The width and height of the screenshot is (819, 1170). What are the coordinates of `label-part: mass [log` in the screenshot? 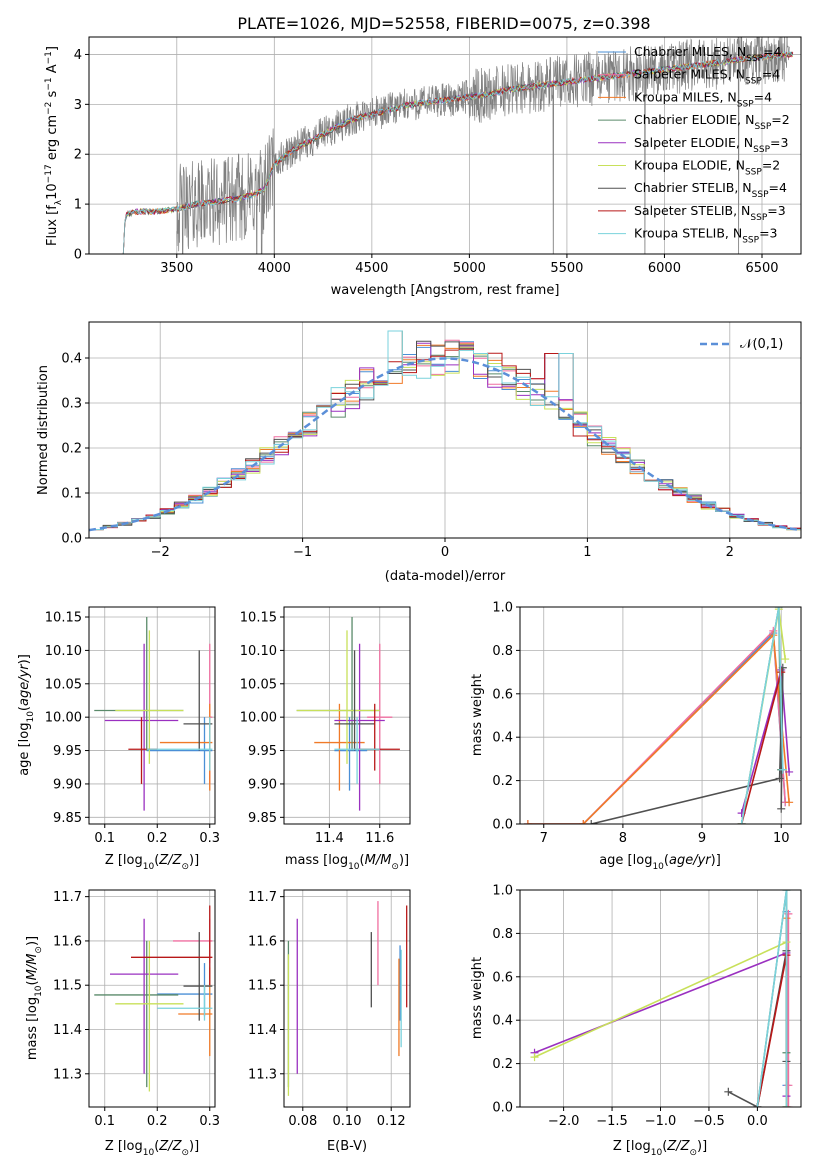 It's located at (316, 860).